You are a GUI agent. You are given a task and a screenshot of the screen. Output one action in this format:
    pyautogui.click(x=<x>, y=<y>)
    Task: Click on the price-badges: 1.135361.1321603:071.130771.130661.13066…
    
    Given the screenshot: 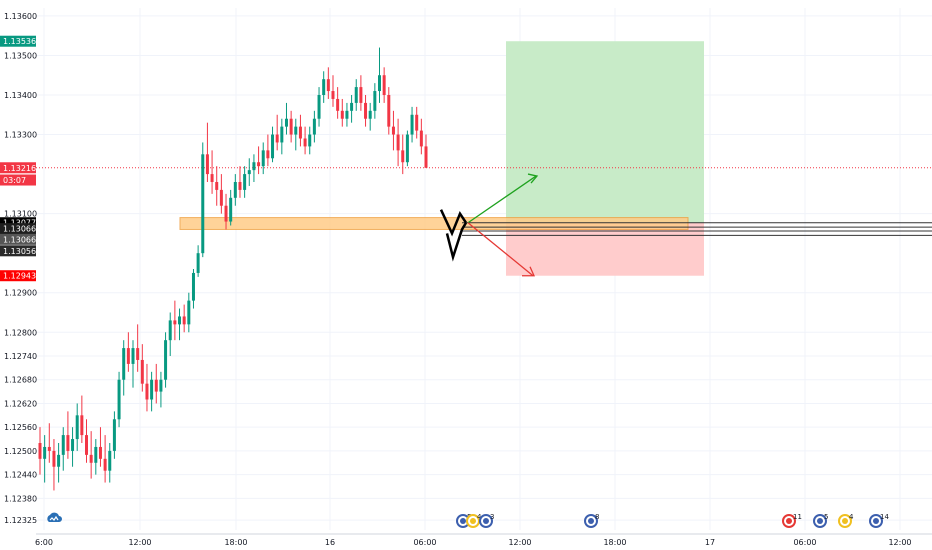 What is the action you would take?
    pyautogui.click(x=18, y=158)
    